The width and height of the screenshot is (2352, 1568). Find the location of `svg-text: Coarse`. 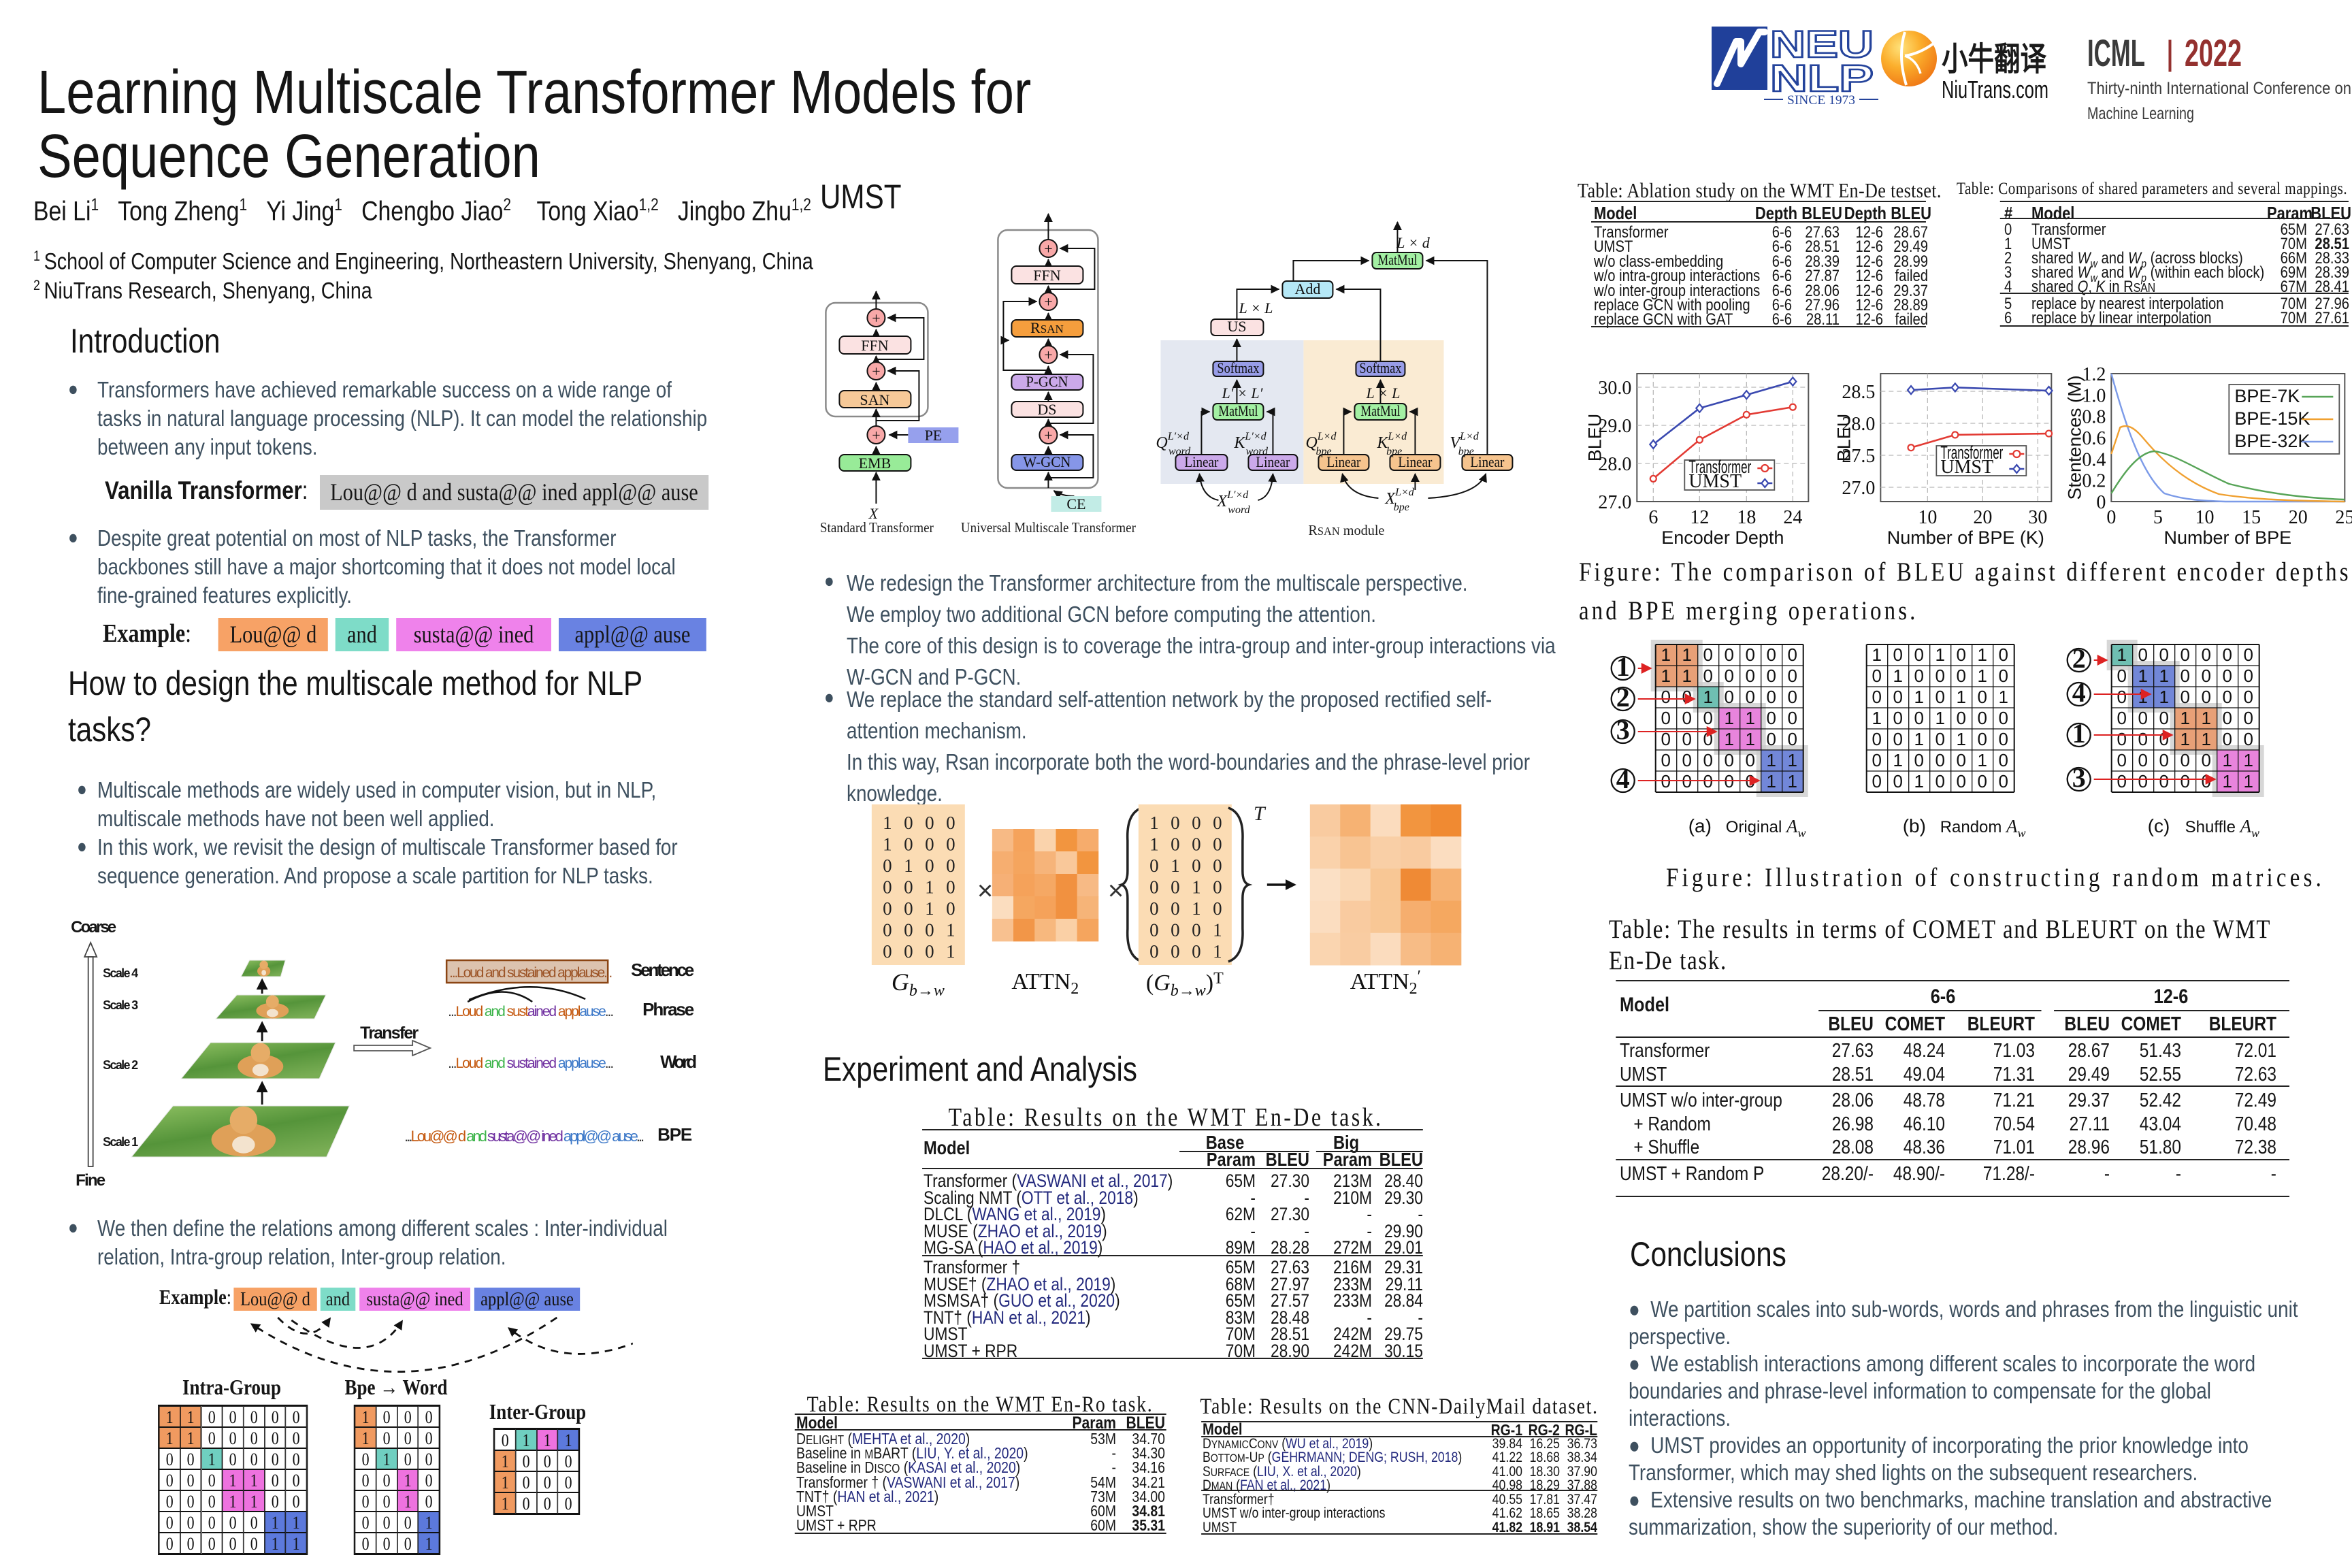

svg-text: Coarse is located at coordinates (93, 927).